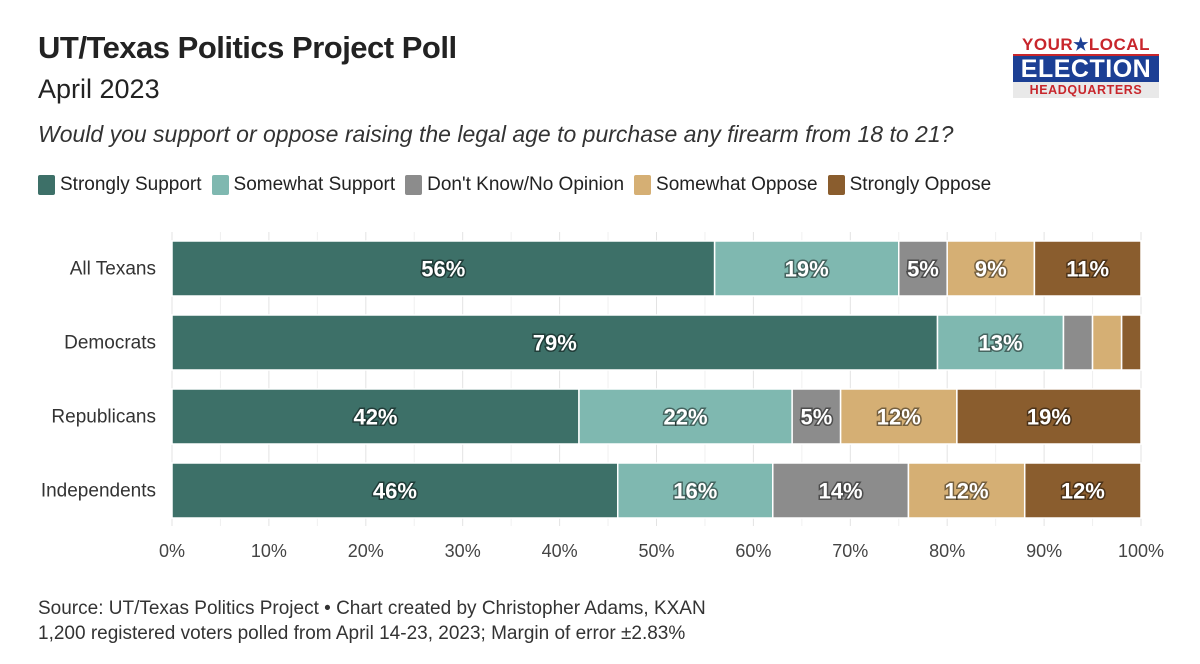 The image size is (1200, 664). I want to click on x-tick-label: 100%, so click(1141, 551).